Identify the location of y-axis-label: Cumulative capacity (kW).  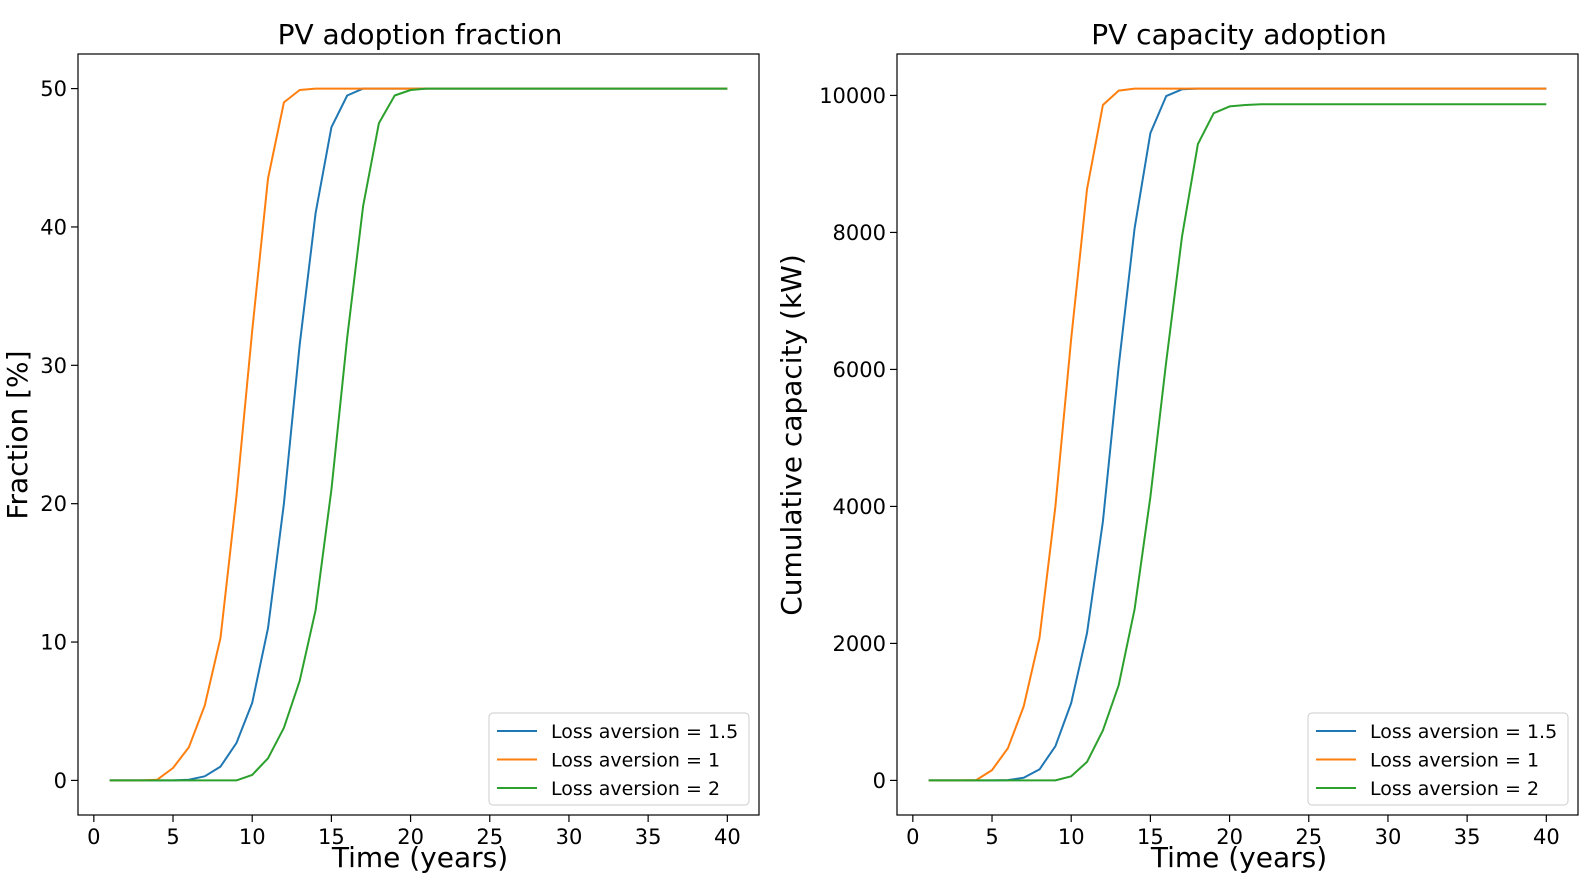
(791, 435).